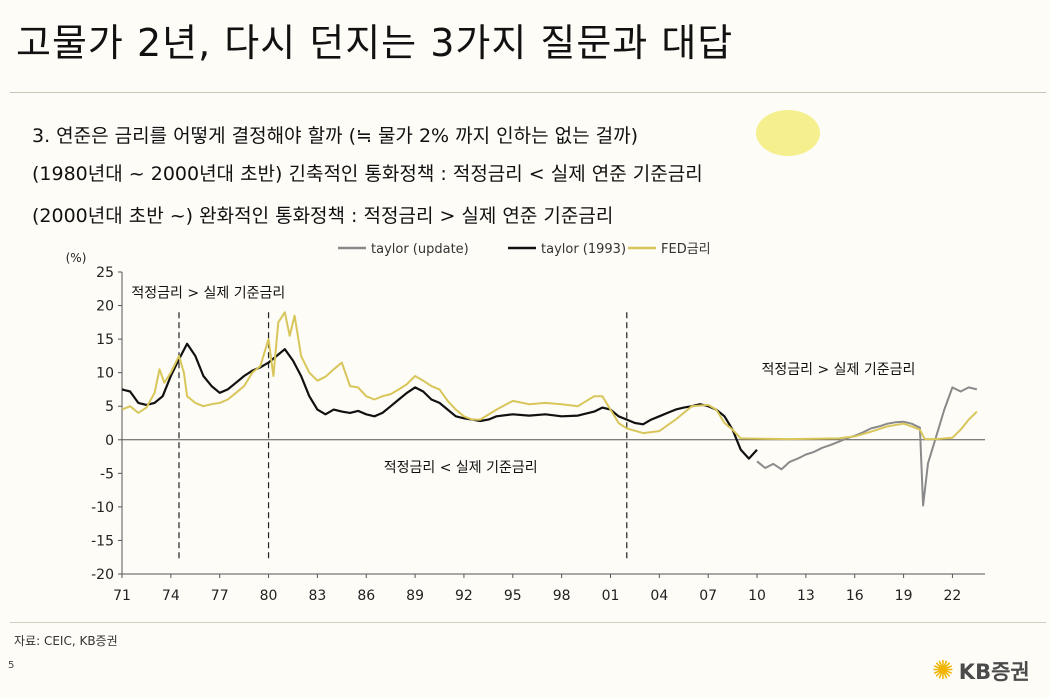 The width and height of the screenshot is (1050, 698). Describe the element at coordinates (317, 596) in the screenshot. I see `x-tick-label: 83` at that location.